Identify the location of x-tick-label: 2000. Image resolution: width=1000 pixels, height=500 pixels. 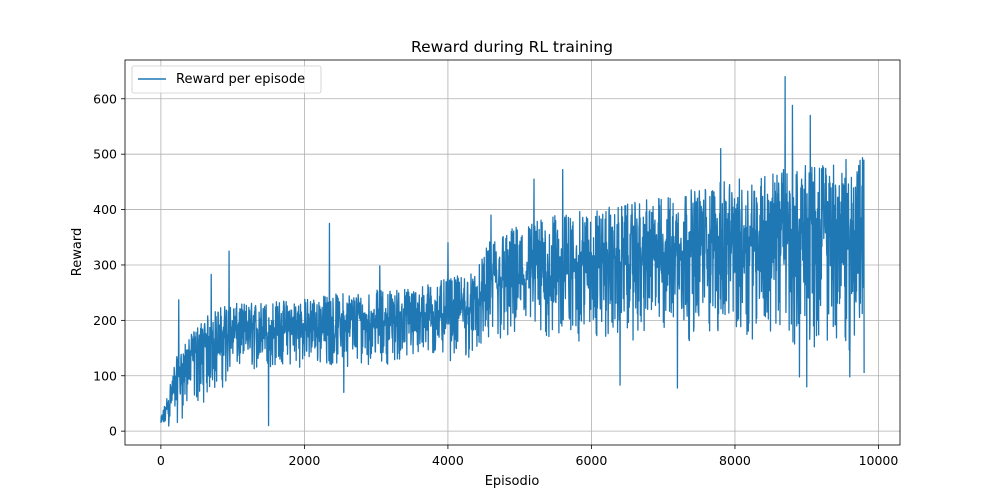
(304, 460).